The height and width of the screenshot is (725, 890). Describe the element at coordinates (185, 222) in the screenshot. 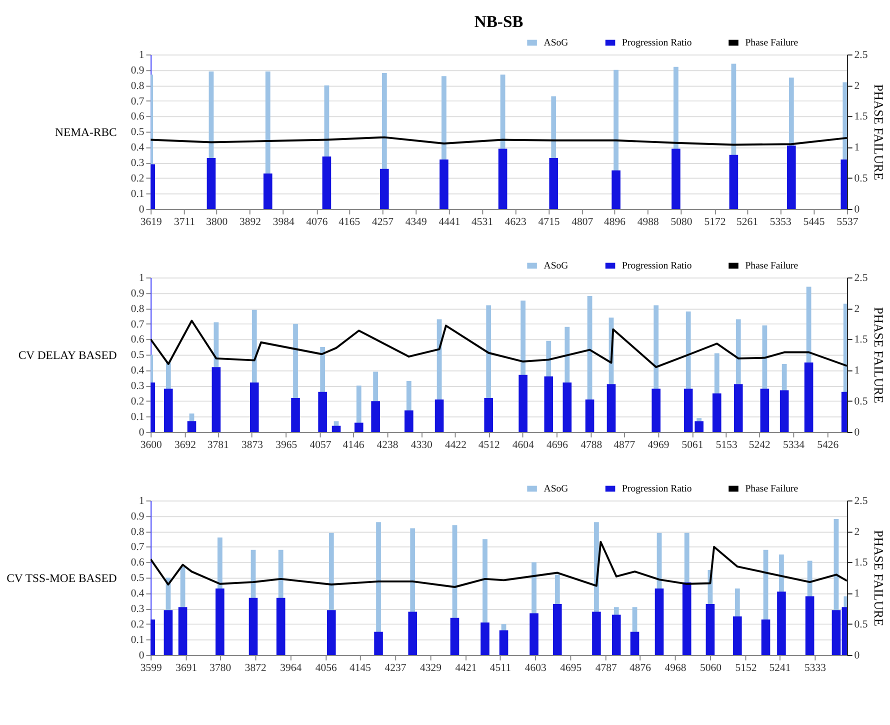

I see `x-tick-label: 3711` at that location.